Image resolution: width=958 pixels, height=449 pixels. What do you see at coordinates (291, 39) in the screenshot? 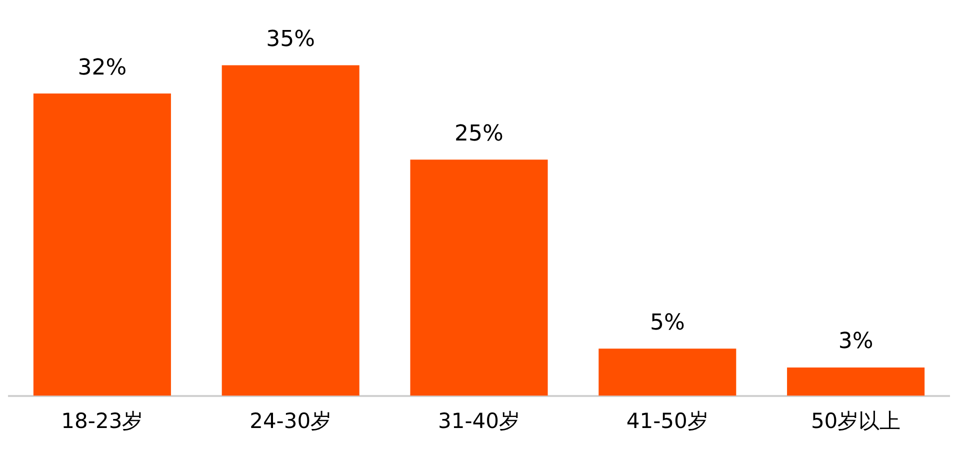
I see `data-label: 35%` at bounding box center [291, 39].